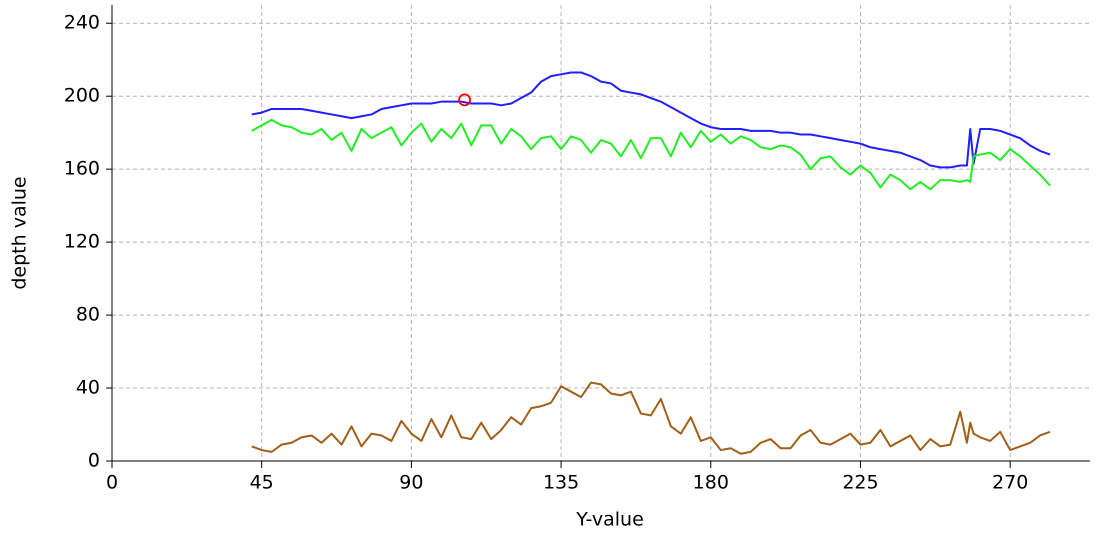  I want to click on x-tick-label: 180, so click(711, 483).